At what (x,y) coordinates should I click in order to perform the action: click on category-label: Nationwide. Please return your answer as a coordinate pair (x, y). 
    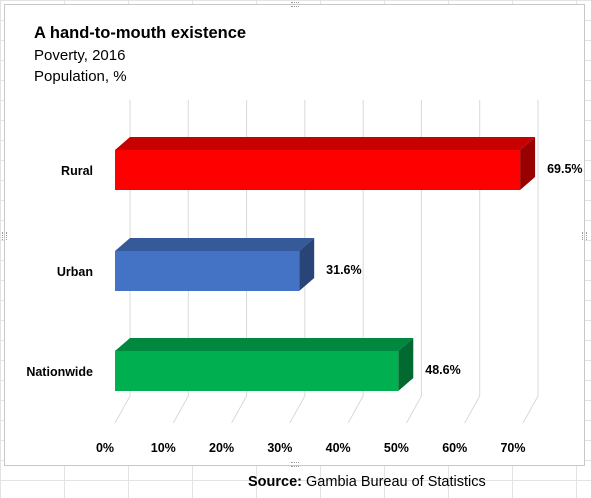
    Looking at the image, I should click on (59, 372).